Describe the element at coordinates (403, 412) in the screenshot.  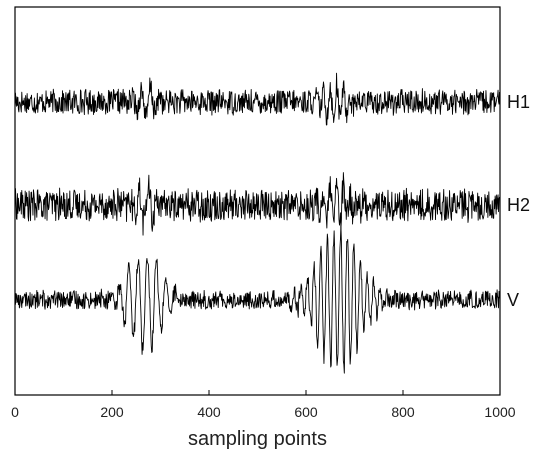
I see `x-tick-label-800: 800` at that location.